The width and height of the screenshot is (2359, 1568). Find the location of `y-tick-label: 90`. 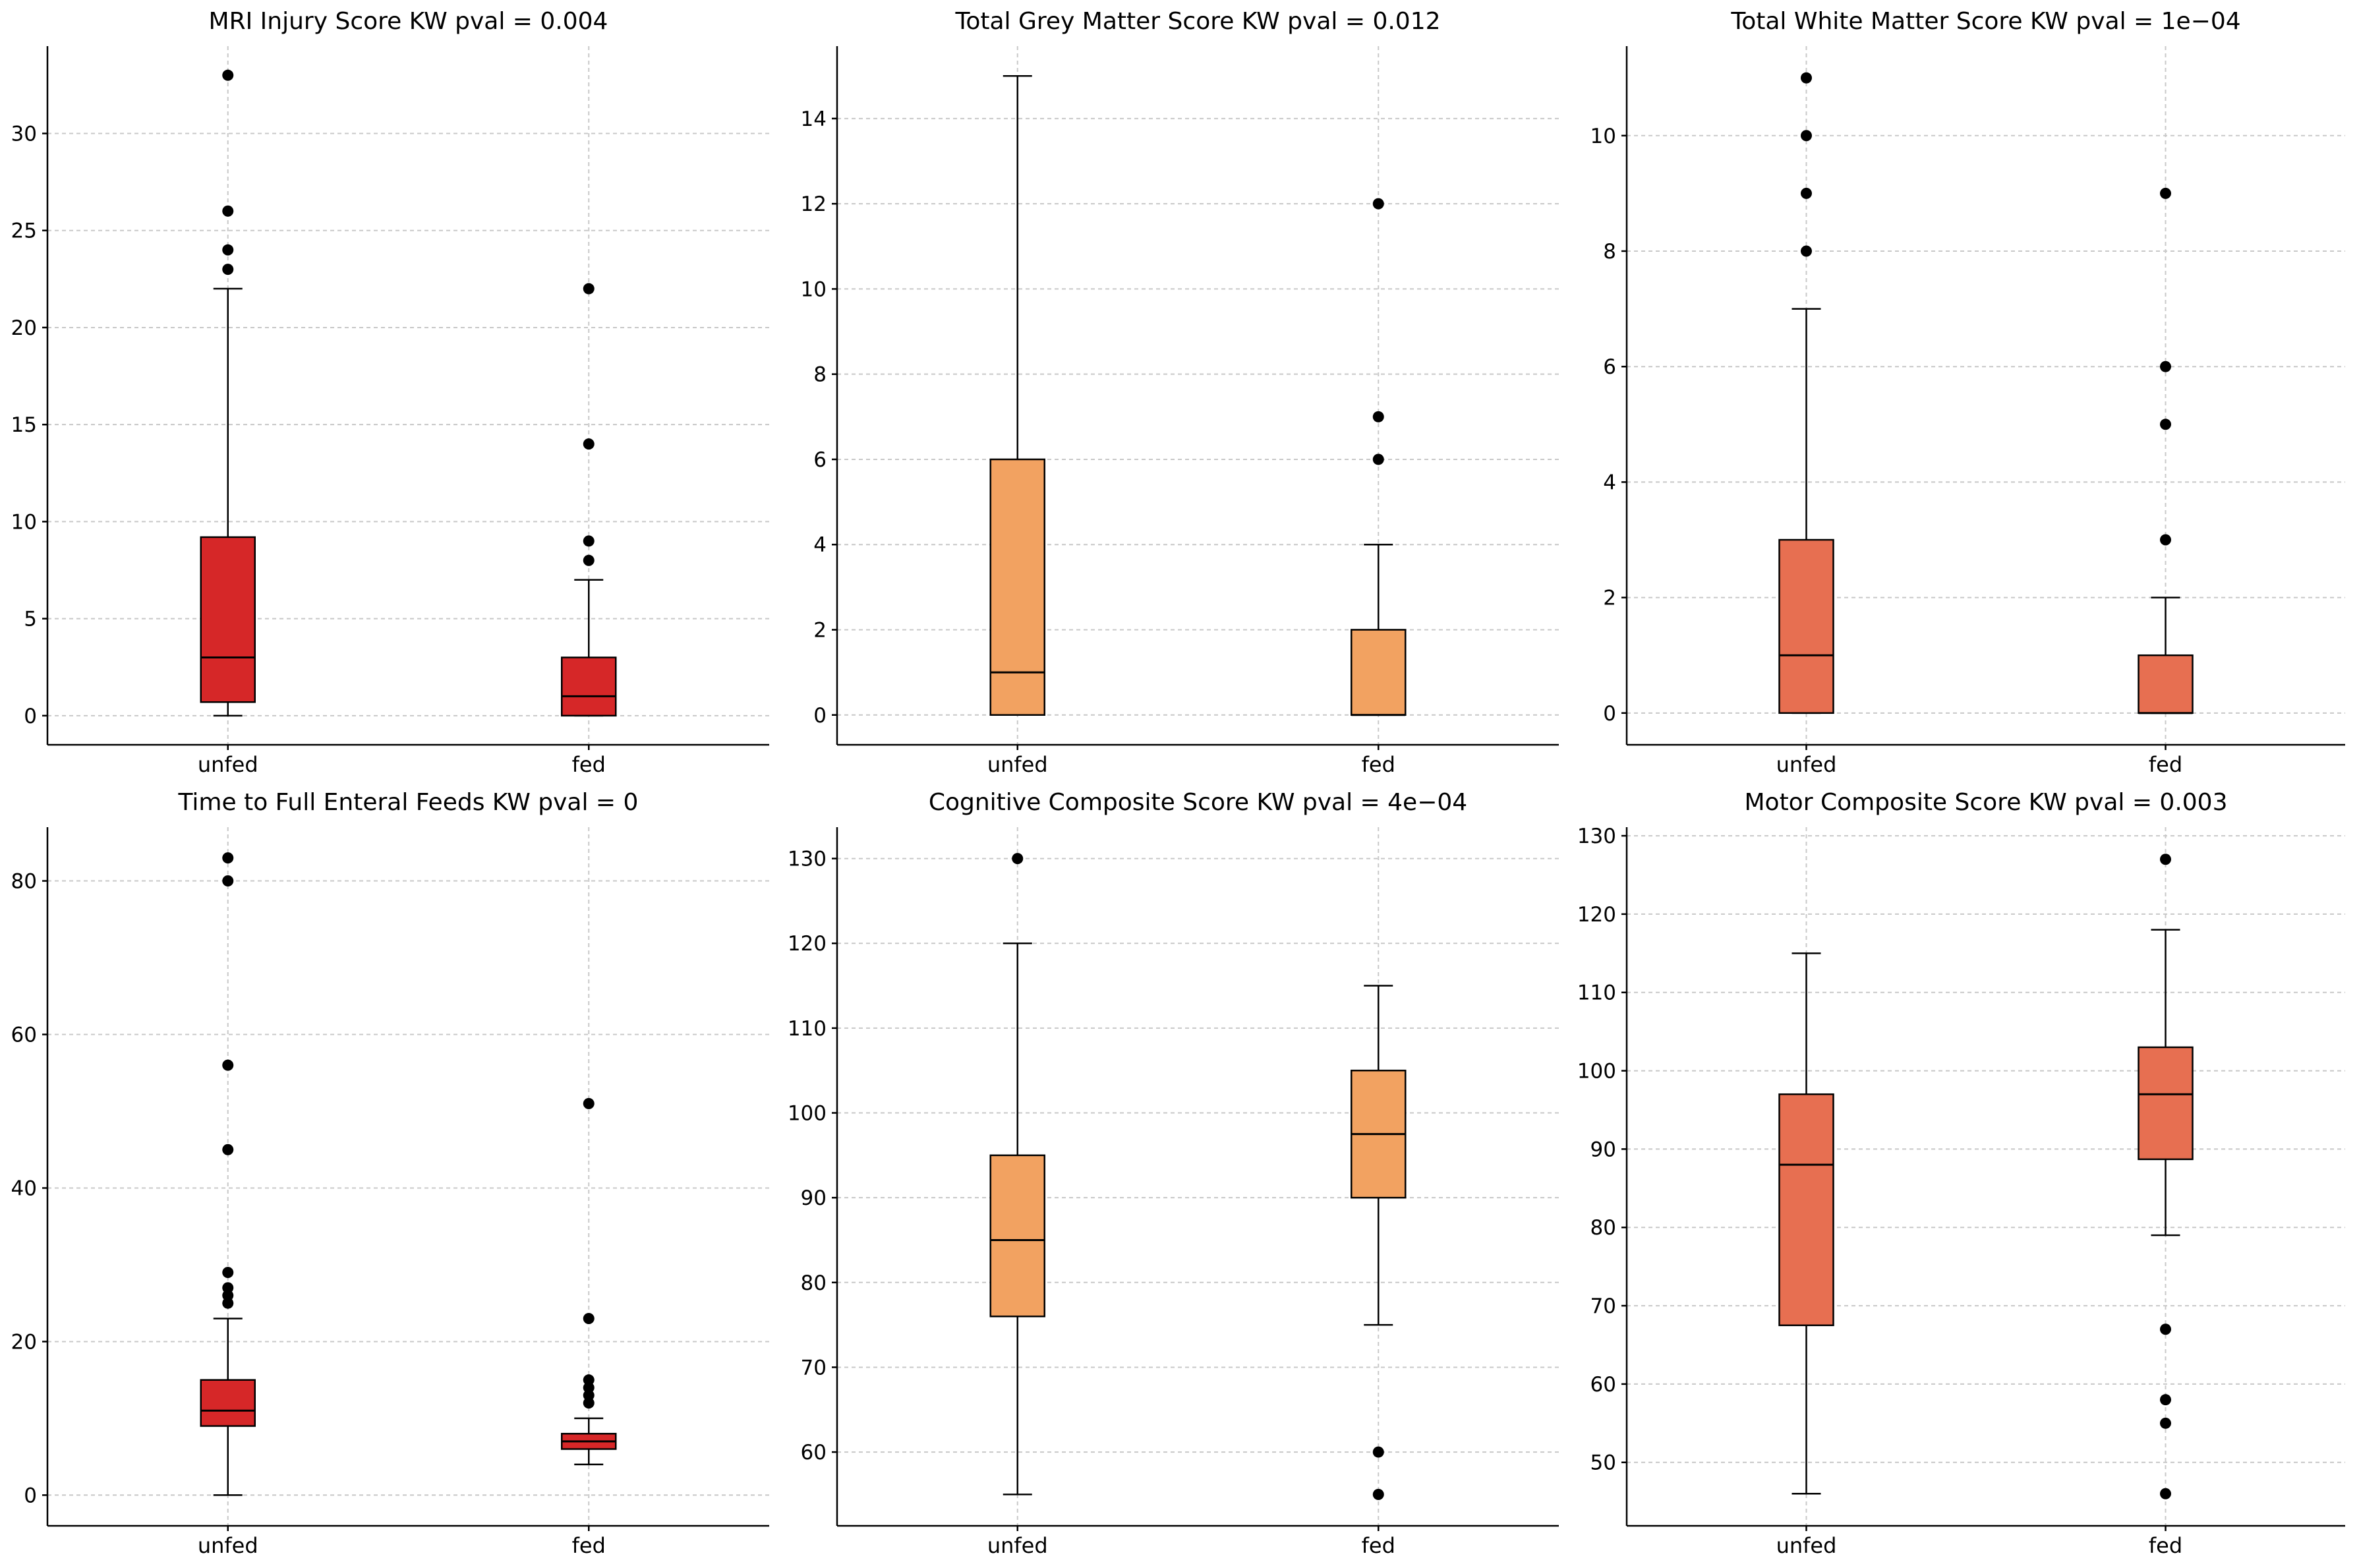

y-tick-label: 90 is located at coordinates (814, 1198).